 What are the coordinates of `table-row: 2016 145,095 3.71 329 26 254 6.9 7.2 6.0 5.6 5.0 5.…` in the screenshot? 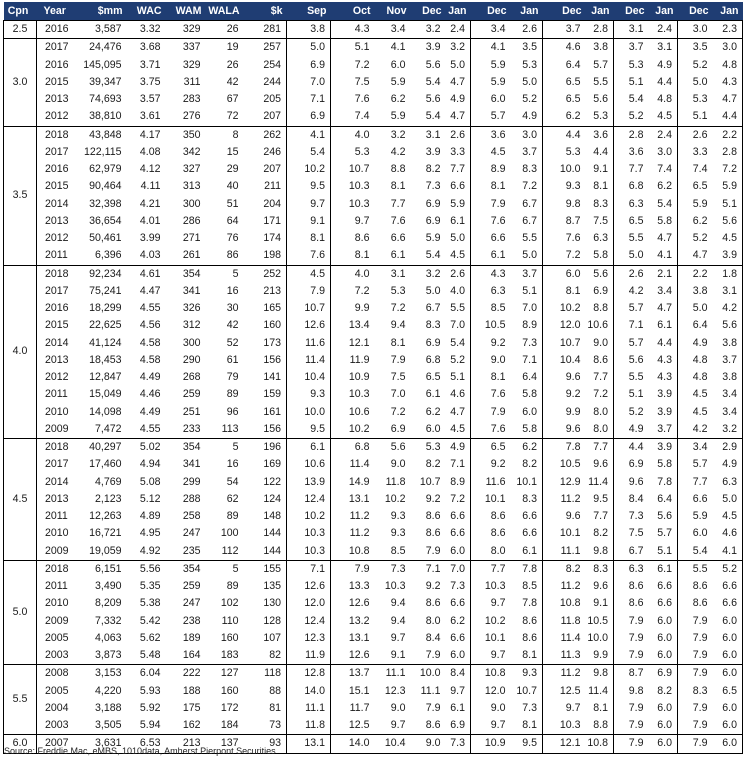 It's located at (373, 65).